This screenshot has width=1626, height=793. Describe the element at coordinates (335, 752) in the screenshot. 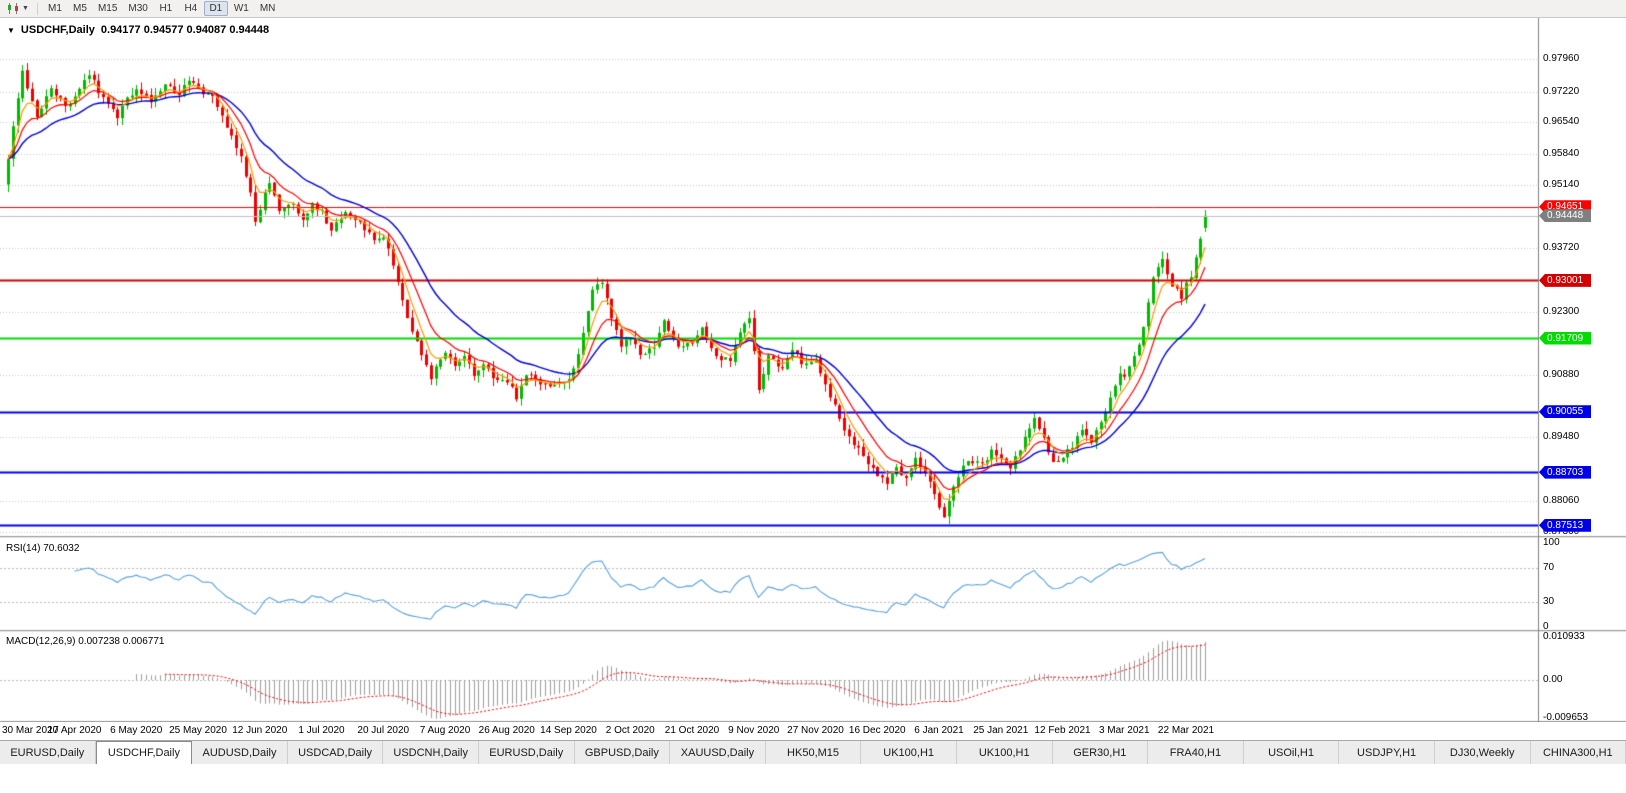

I see `chart-tab-usdcad-daily: USDCAD,Daily` at that location.